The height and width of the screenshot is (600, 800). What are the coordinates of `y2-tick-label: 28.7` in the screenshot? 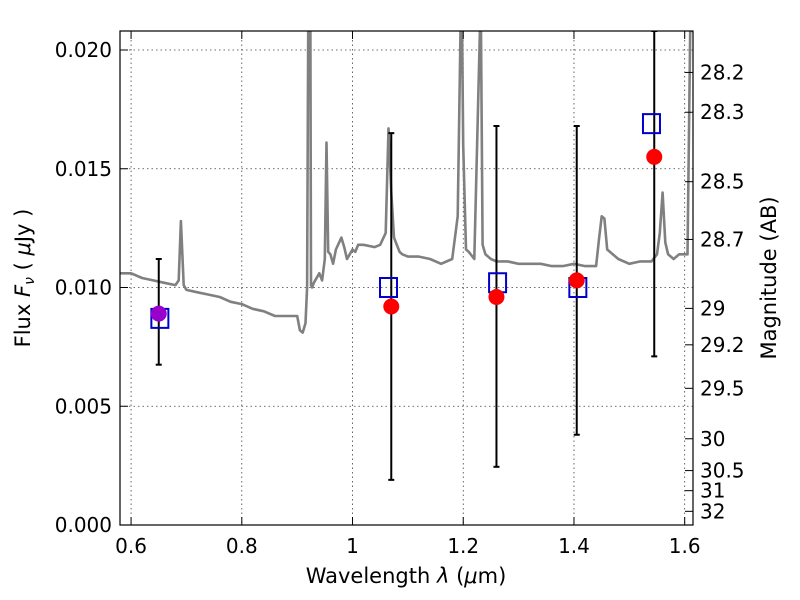 It's located at (722, 239).